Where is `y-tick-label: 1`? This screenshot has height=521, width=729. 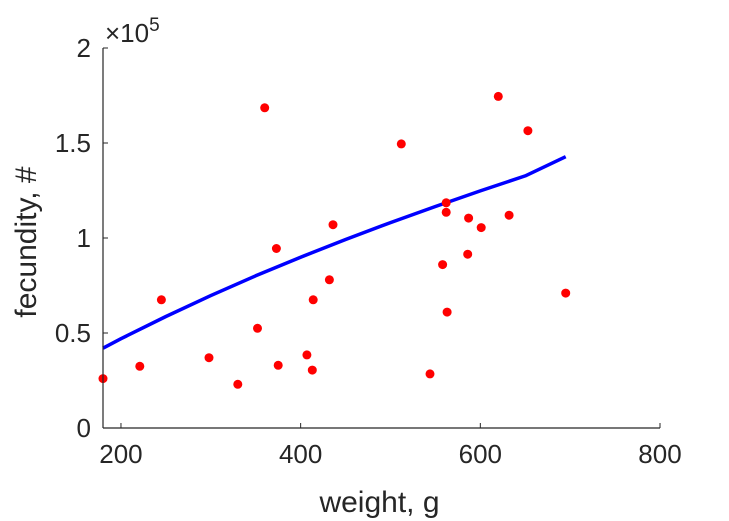
y-tick-label: 1 is located at coordinates (84, 238).